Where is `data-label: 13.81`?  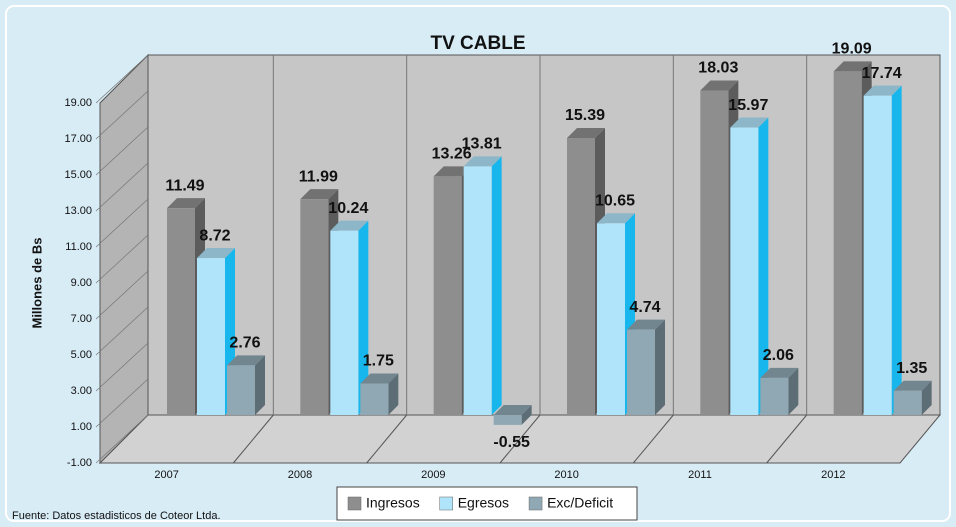 data-label: 13.81 is located at coordinates (482, 144).